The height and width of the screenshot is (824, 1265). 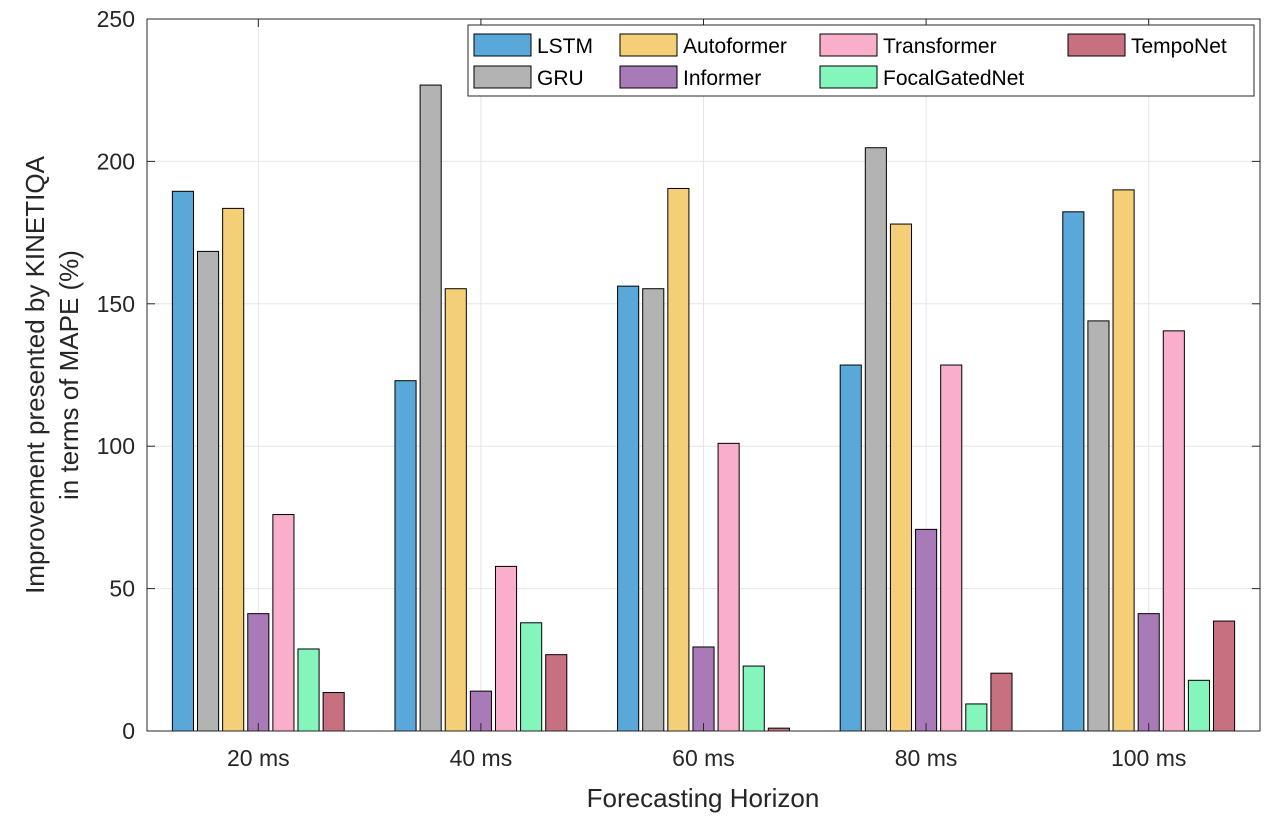 What do you see at coordinates (556, 693) in the screenshot?
I see `bar-temponet-40ms` at bounding box center [556, 693].